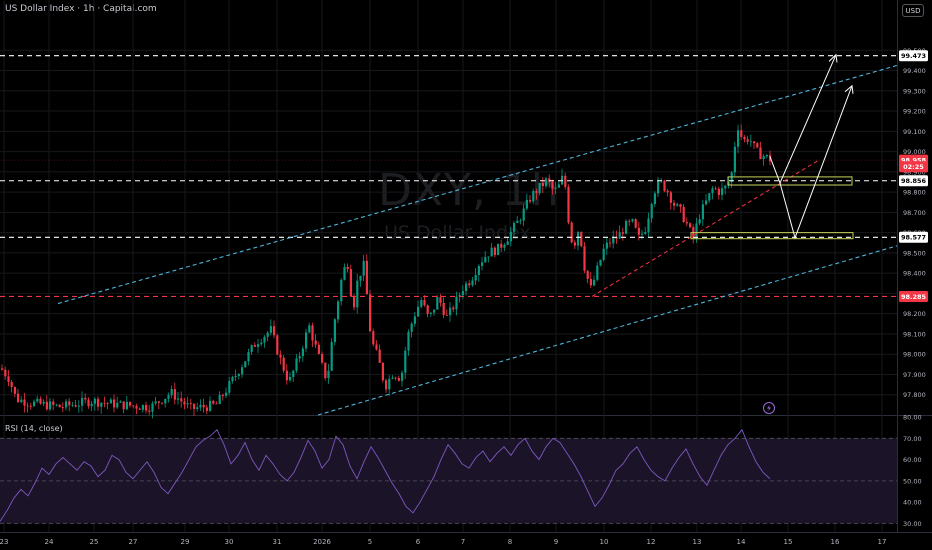 The image size is (932, 550). I want to click on rsi-pane, so click(385, 475).